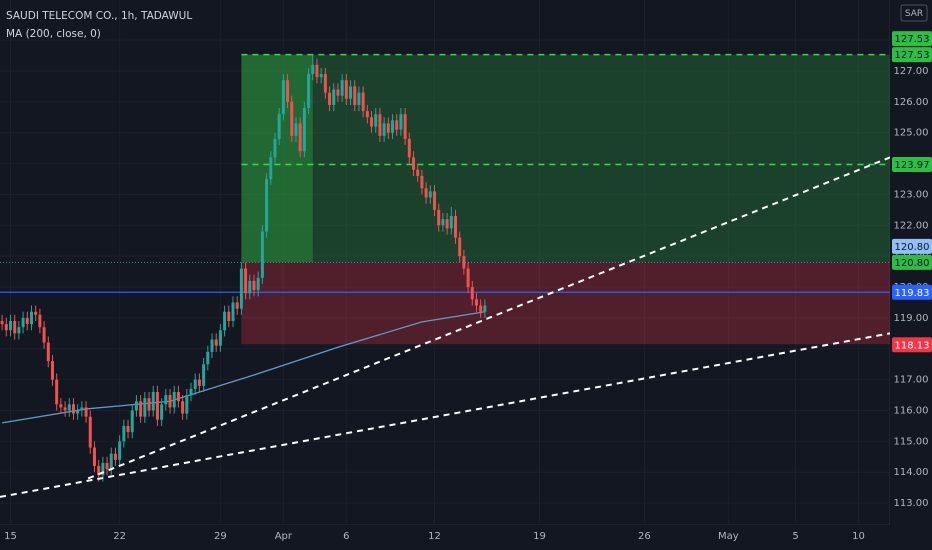 Image resolution: width=932 pixels, height=550 pixels. What do you see at coordinates (911, 133) in the screenshot?
I see `y-tick-label: 125.00` at bounding box center [911, 133].